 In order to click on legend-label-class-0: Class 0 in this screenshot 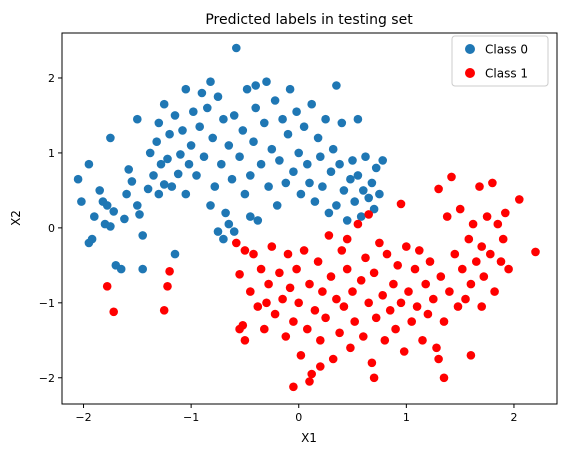, I will do `click(506, 50)`.